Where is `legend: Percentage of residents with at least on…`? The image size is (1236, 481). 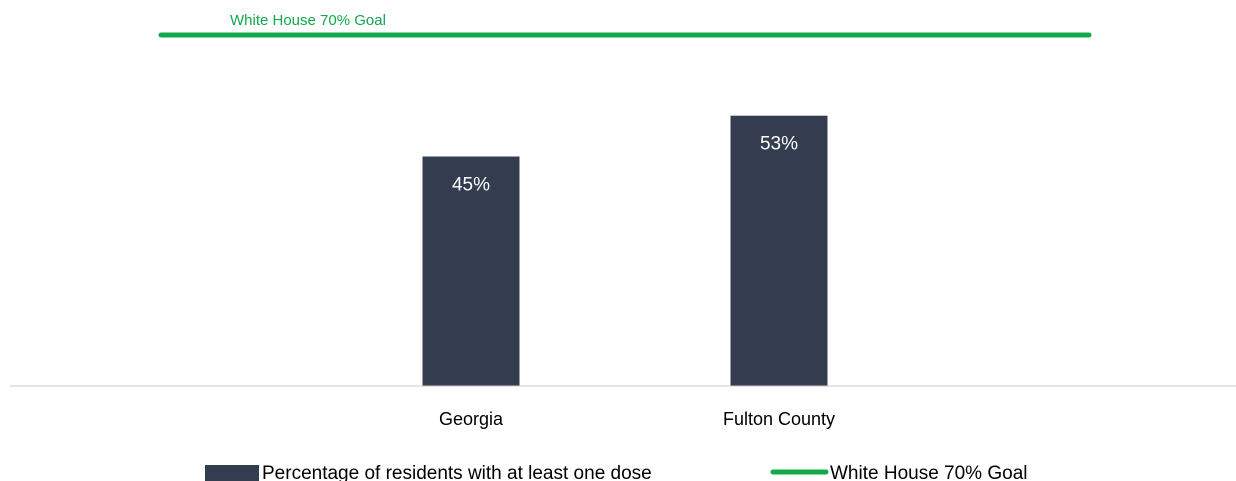 legend: Percentage of residents with at least on… is located at coordinates (616, 472).